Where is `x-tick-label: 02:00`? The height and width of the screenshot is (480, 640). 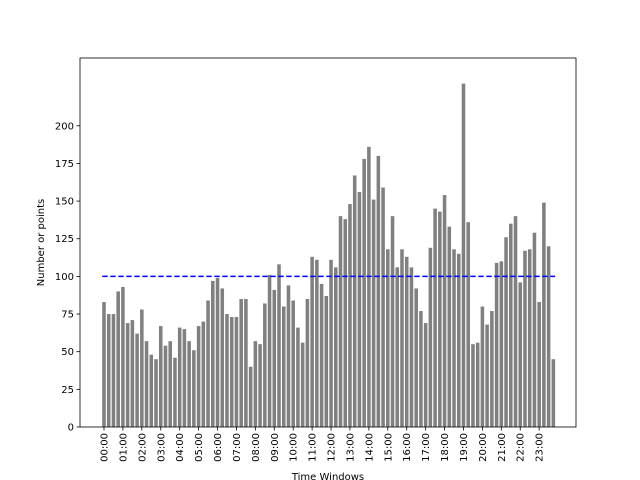 x-tick-label: 02:00 is located at coordinates (142, 447).